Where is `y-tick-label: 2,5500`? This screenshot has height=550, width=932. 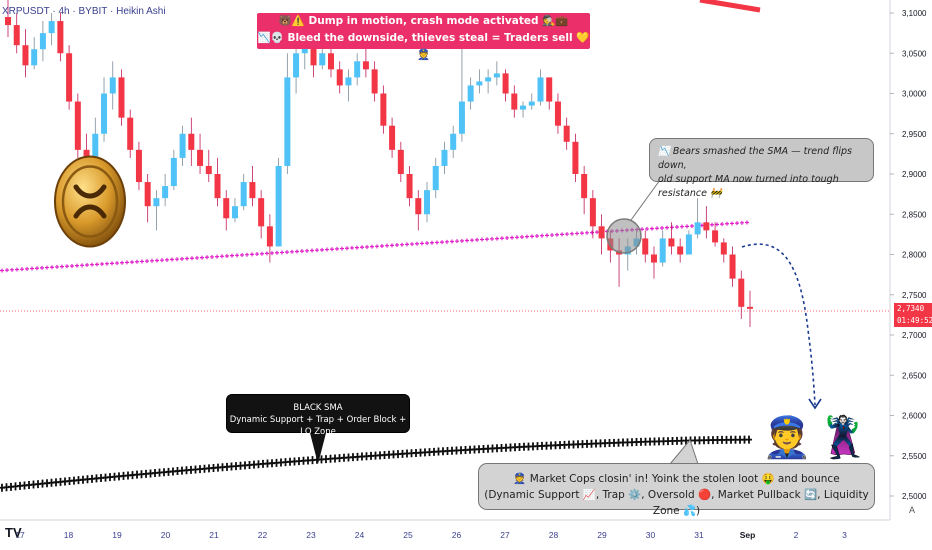 y-tick-label: 2,5500 is located at coordinates (914, 456).